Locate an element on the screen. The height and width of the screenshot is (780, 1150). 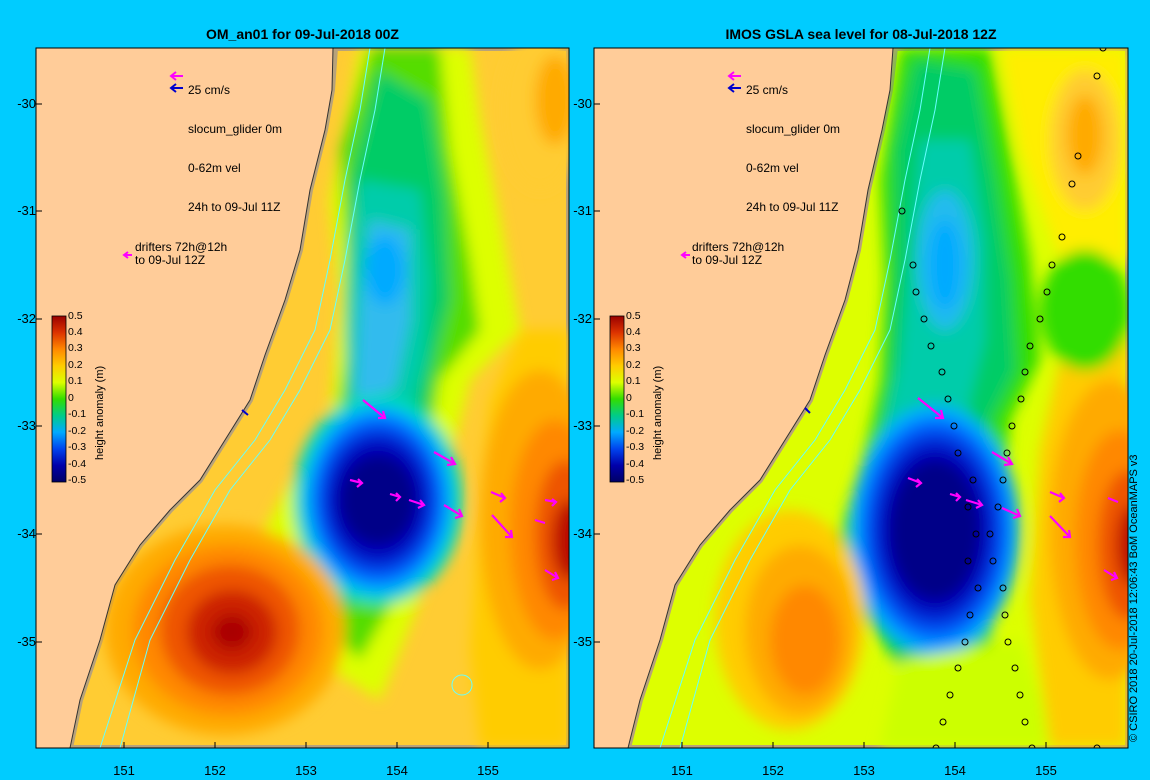
vel-arrow-left is located at coordinates (245, 412).